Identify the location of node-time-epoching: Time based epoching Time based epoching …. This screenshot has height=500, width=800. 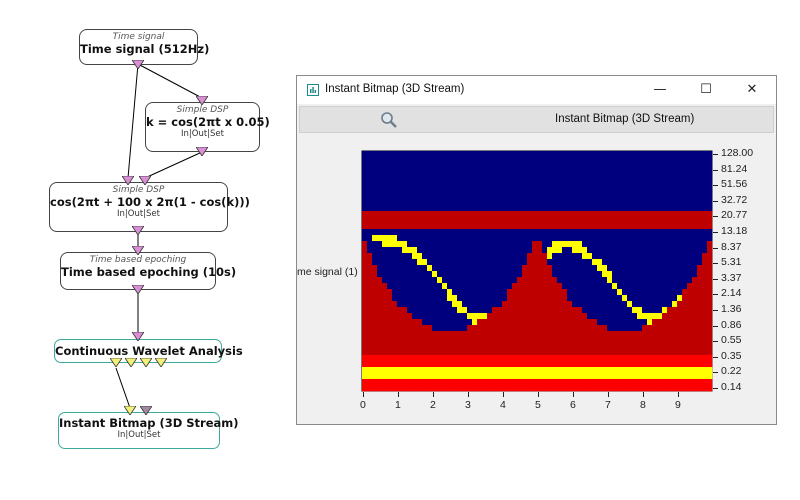
(148, 271).